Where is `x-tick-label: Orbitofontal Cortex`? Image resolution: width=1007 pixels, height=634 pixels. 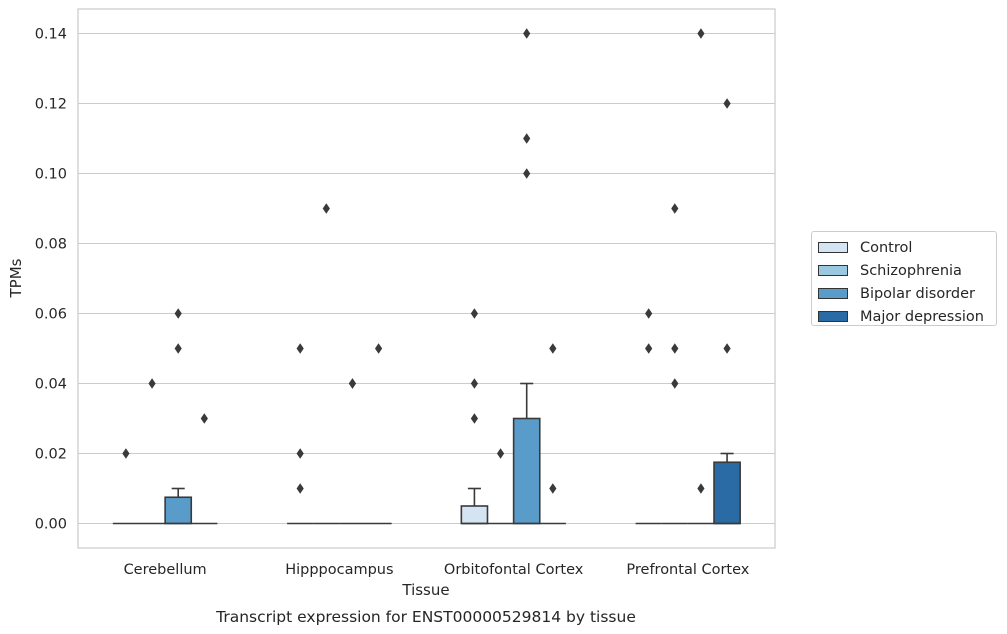
x-tick-label: Orbitofontal Cortex is located at coordinates (514, 570).